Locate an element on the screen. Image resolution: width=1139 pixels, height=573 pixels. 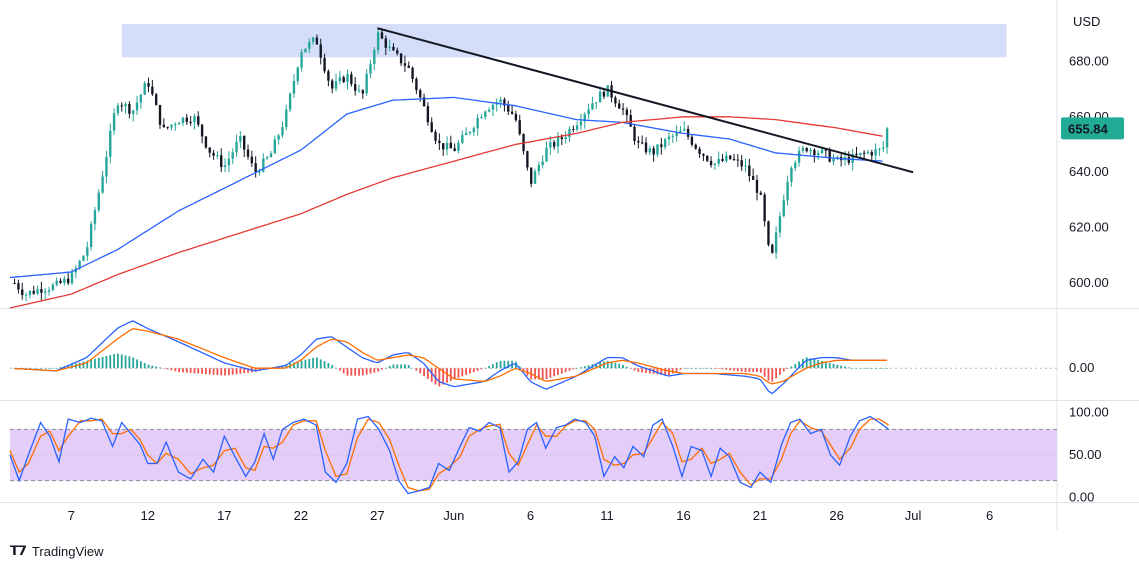
stoch-tick-label: 50.00 is located at coordinates (1085, 454).